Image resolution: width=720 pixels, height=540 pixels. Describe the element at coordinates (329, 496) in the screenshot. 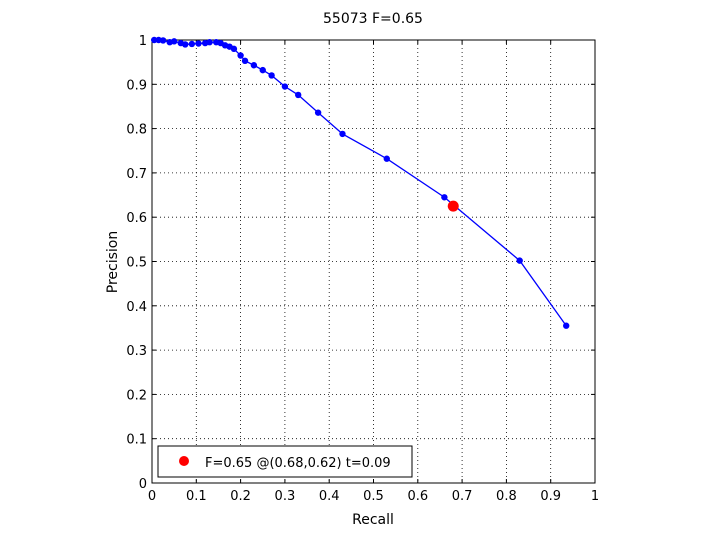

I see `x-tick-label: 0.4` at that location.